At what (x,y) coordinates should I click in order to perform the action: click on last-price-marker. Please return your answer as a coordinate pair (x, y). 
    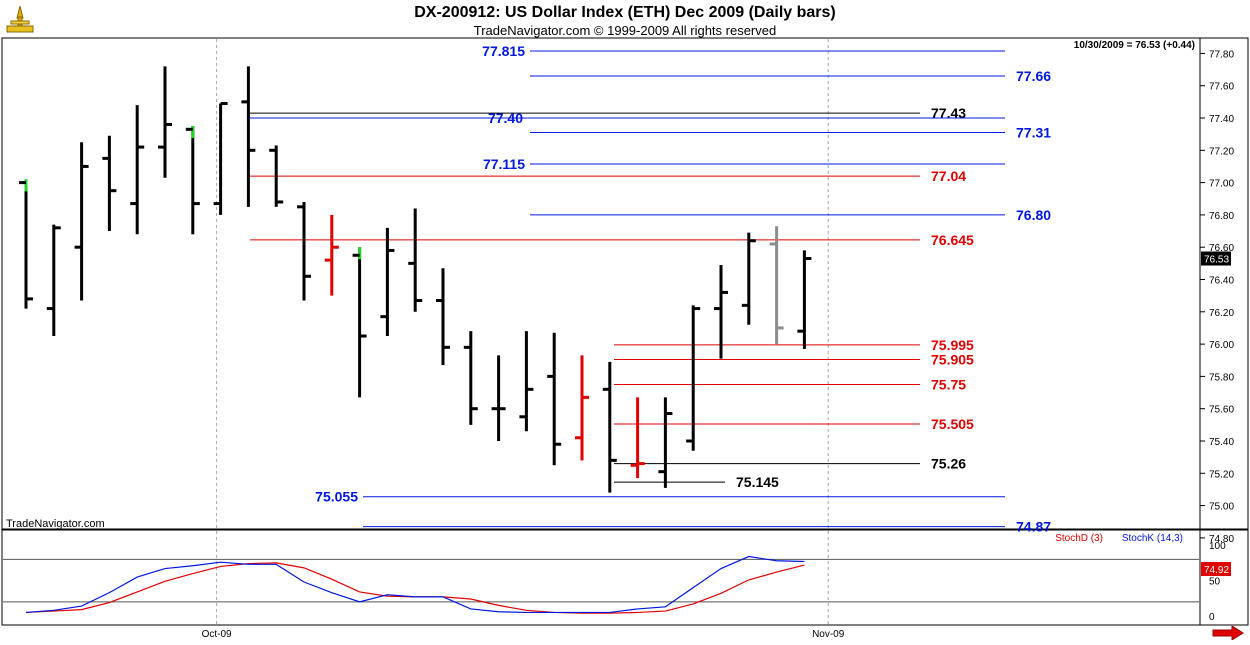
    Looking at the image, I should click on (1216, 258).